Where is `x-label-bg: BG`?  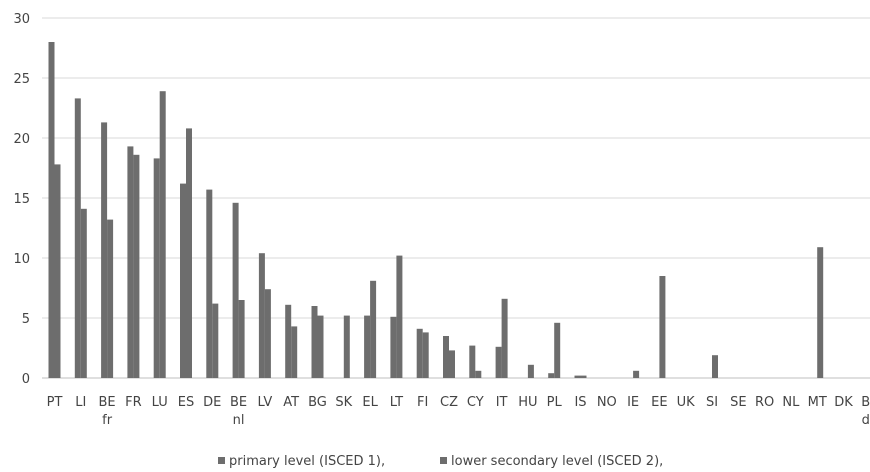 x-label-bg: BG is located at coordinates (317, 402).